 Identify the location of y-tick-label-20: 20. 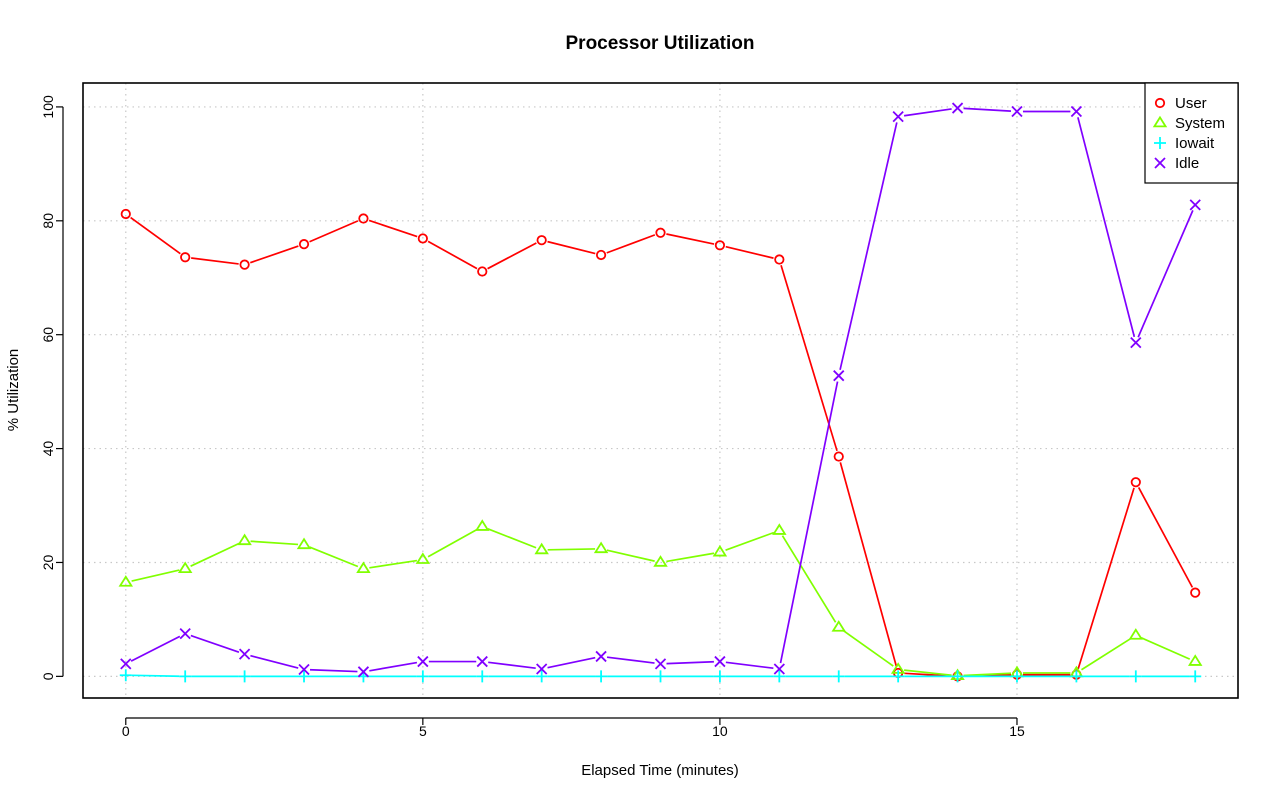
(48, 562).